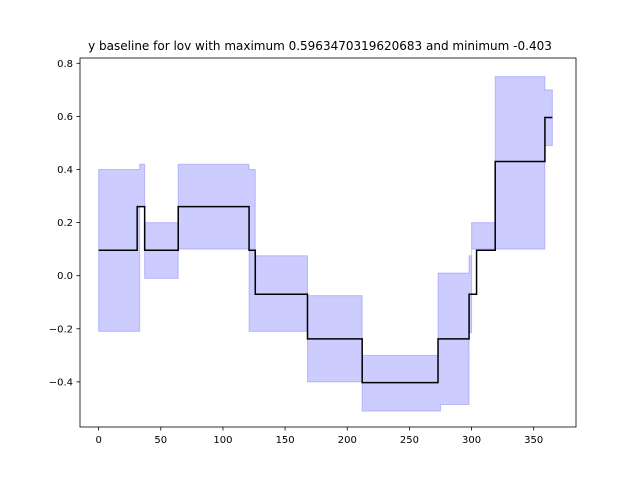 This screenshot has width=640, height=480. Describe the element at coordinates (65, 117) in the screenshot. I see `y-tick-label: 0.6` at that location.